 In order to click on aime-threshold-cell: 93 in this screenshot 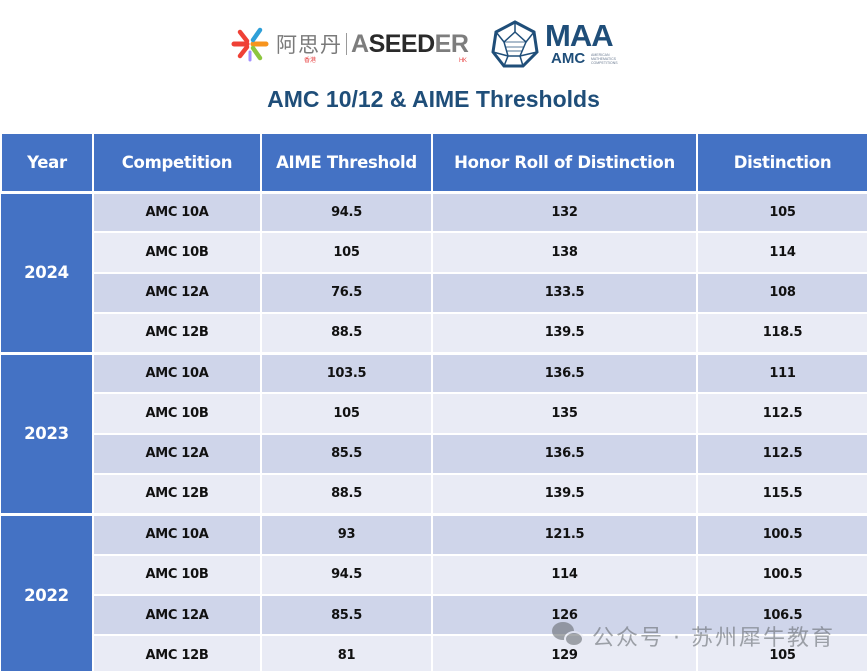, I will do `click(346, 534)`.